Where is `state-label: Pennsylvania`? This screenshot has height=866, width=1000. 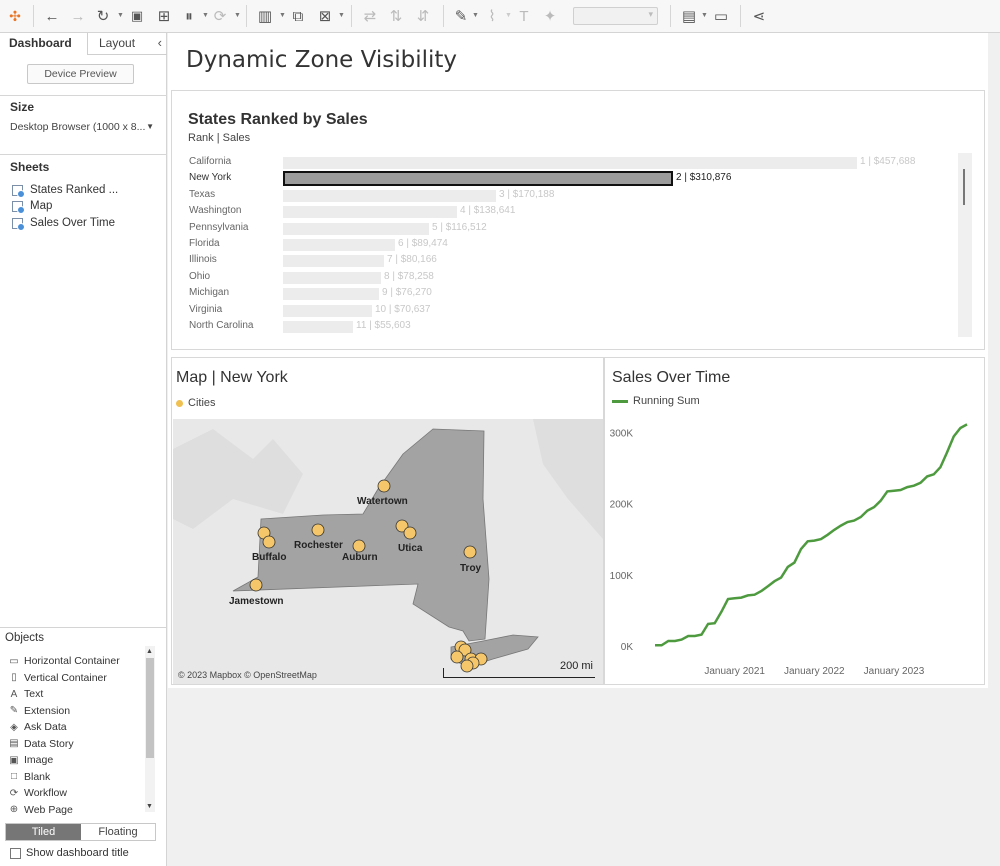 state-label: Pennsylvania is located at coordinates (219, 227).